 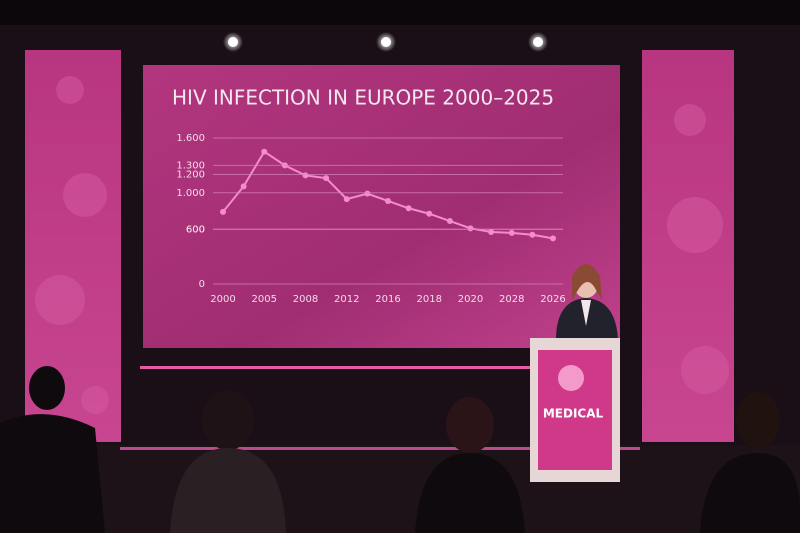 I want to click on podium: MEDICAL, so click(x=575, y=410).